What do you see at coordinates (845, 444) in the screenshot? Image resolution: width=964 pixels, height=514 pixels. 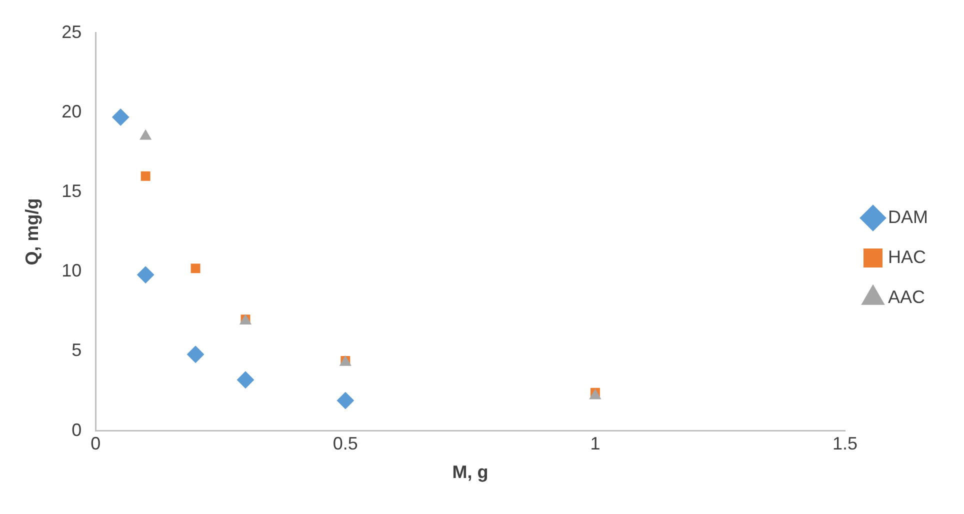 I see `x-tick-label: 1.5` at bounding box center [845, 444].